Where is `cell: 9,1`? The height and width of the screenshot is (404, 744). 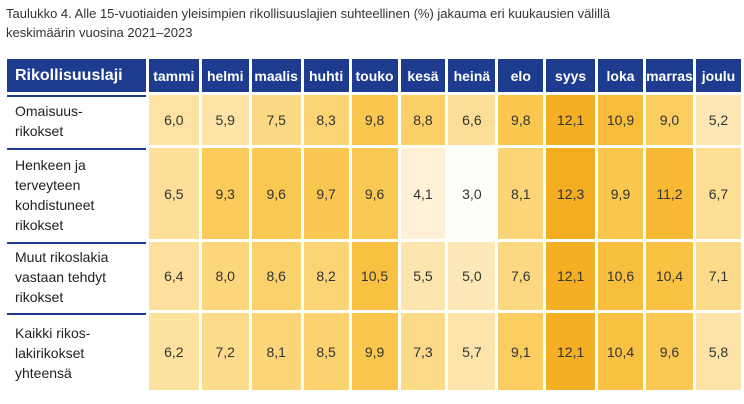 cell: 9,1 is located at coordinates (521, 351).